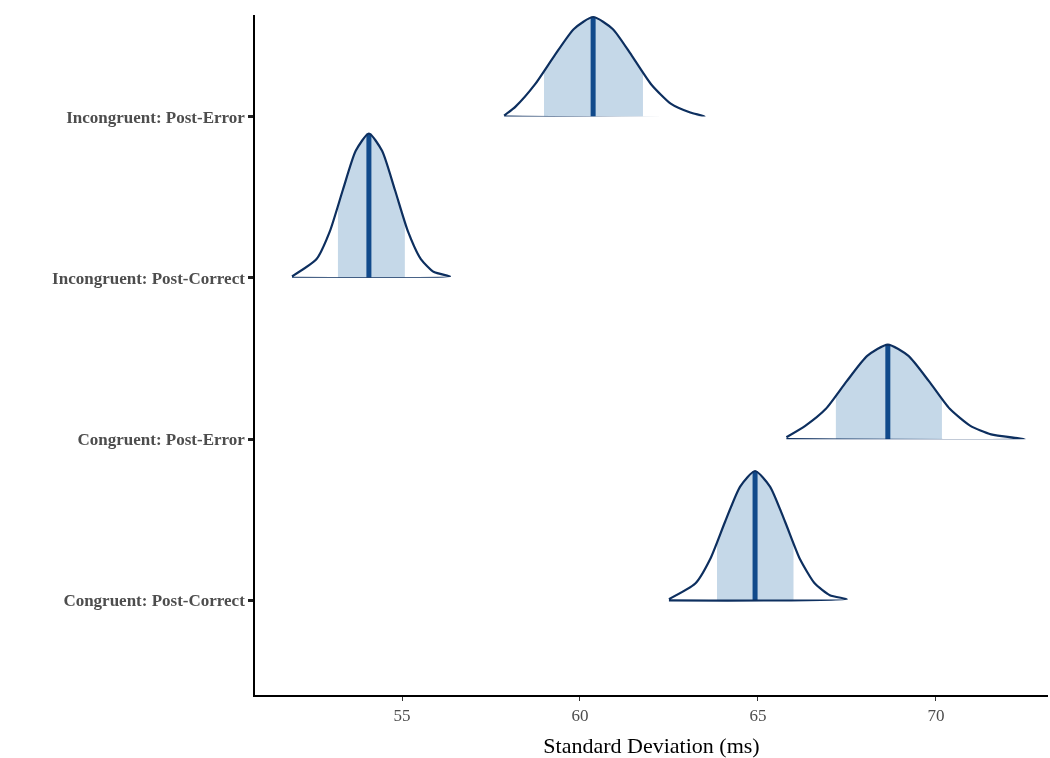 The height and width of the screenshot is (758, 1050). Describe the element at coordinates (149, 278) in the screenshot. I see `y-axis-title: Incongruent: Post-Correct` at that location.